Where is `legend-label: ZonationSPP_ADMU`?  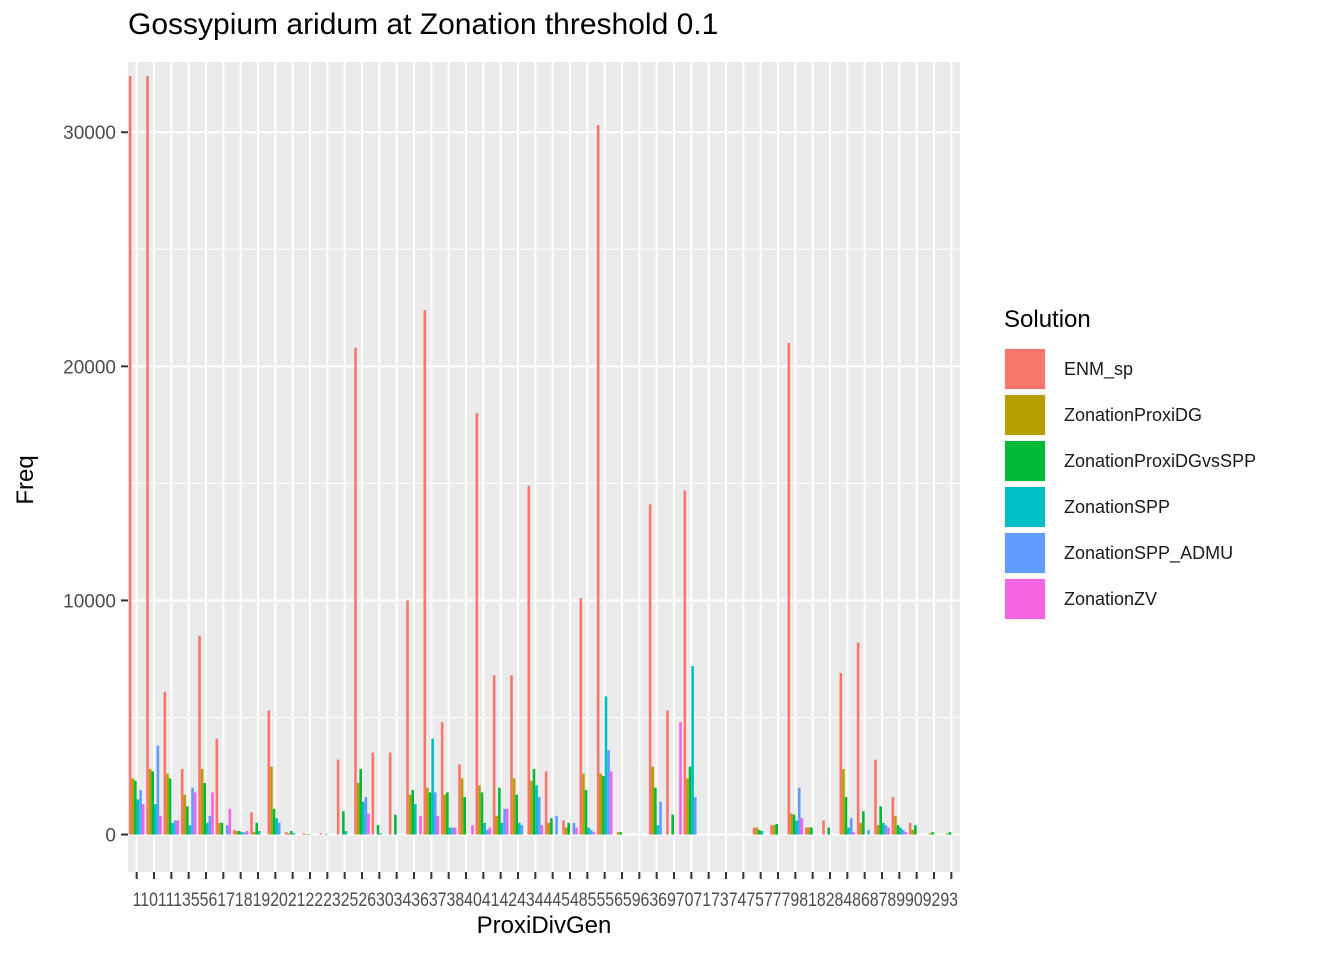 legend-label: ZonationSPP_ADMU is located at coordinates (1149, 552).